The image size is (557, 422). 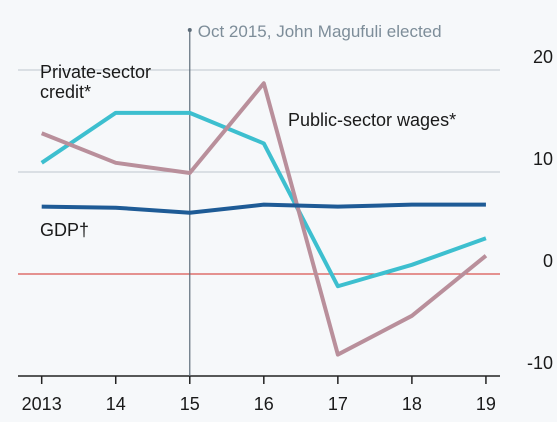 I want to click on x-tick-label: 17, so click(x=338, y=404).